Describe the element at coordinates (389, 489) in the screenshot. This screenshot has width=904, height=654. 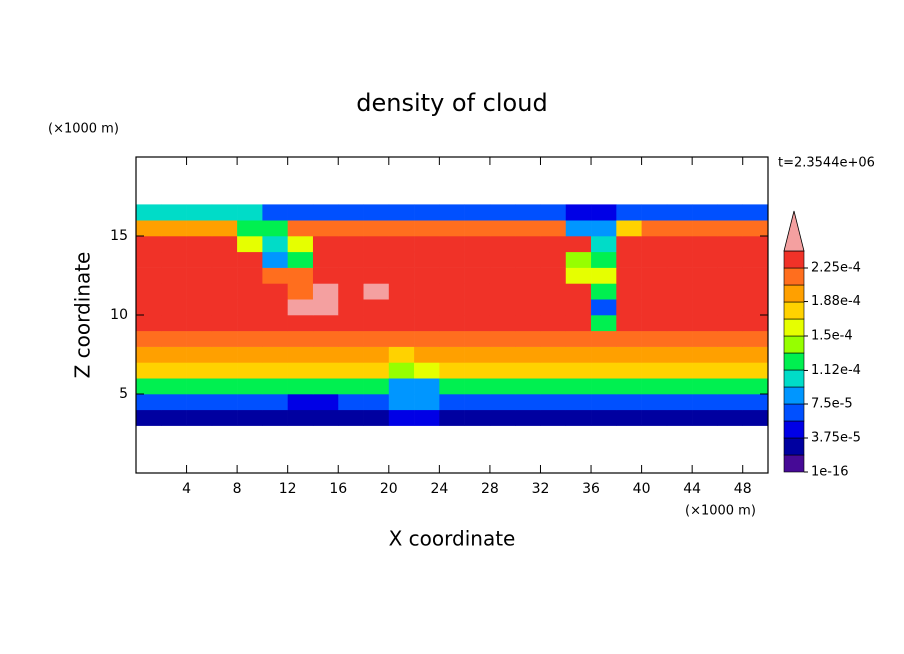
I see `x-tick-label: 20` at that location.